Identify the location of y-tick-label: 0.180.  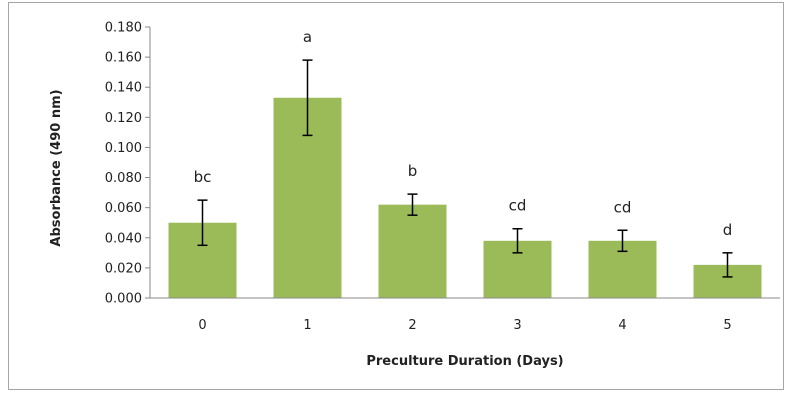
(123, 28).